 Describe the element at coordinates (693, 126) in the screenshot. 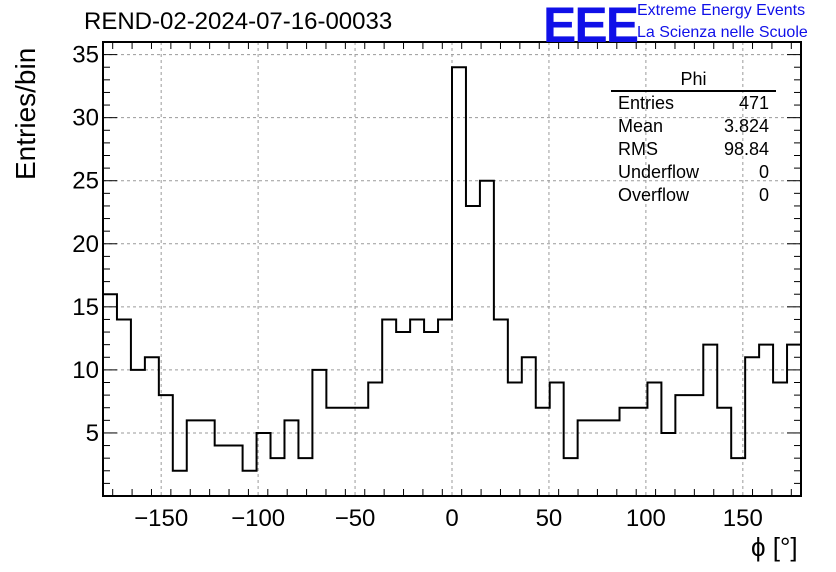

I see `stats-row: Mean 3.824` at that location.